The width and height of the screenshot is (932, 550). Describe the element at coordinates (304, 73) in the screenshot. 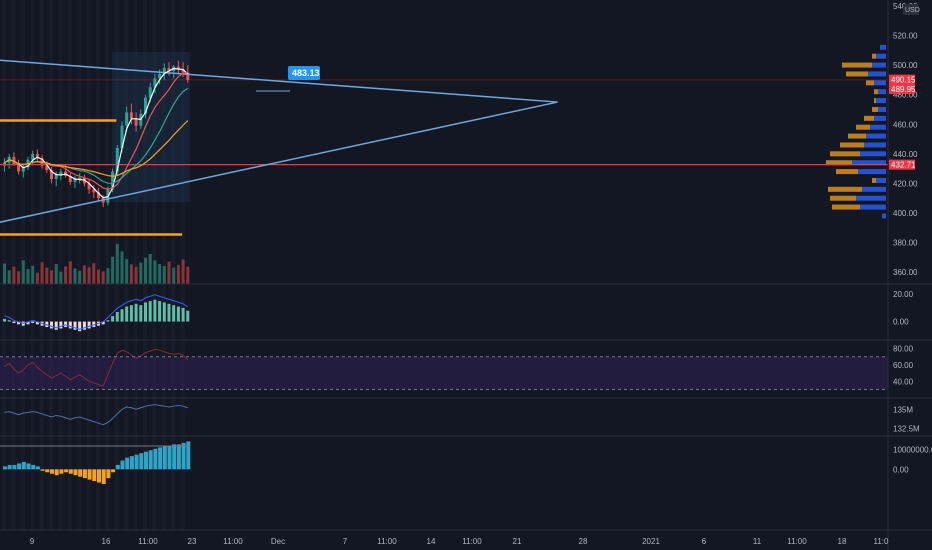

I see `annotation-bubble` at that location.